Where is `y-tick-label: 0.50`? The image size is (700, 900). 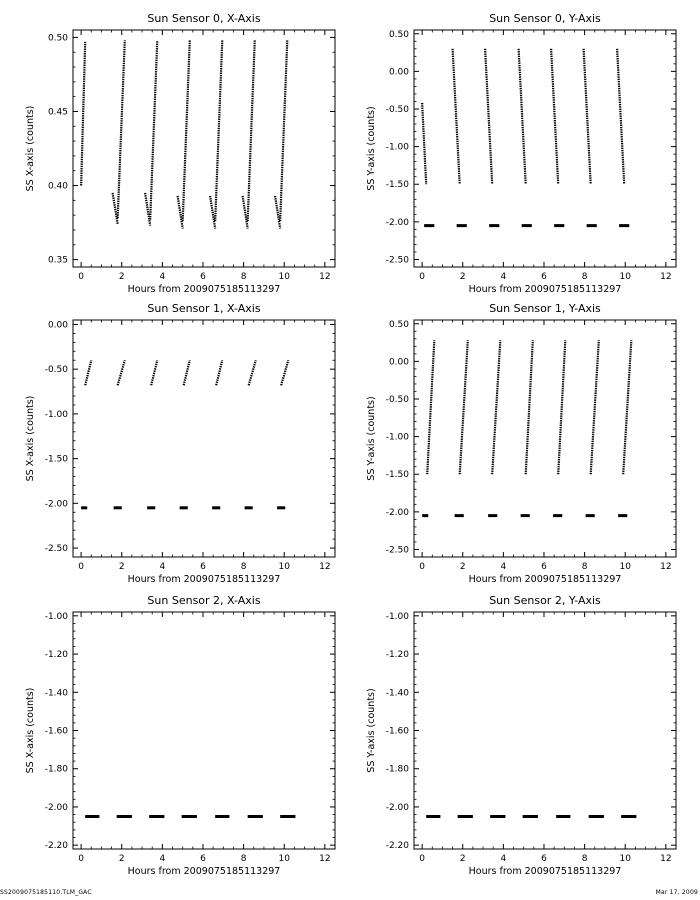 y-tick-label: 0.50 is located at coordinates (399, 35).